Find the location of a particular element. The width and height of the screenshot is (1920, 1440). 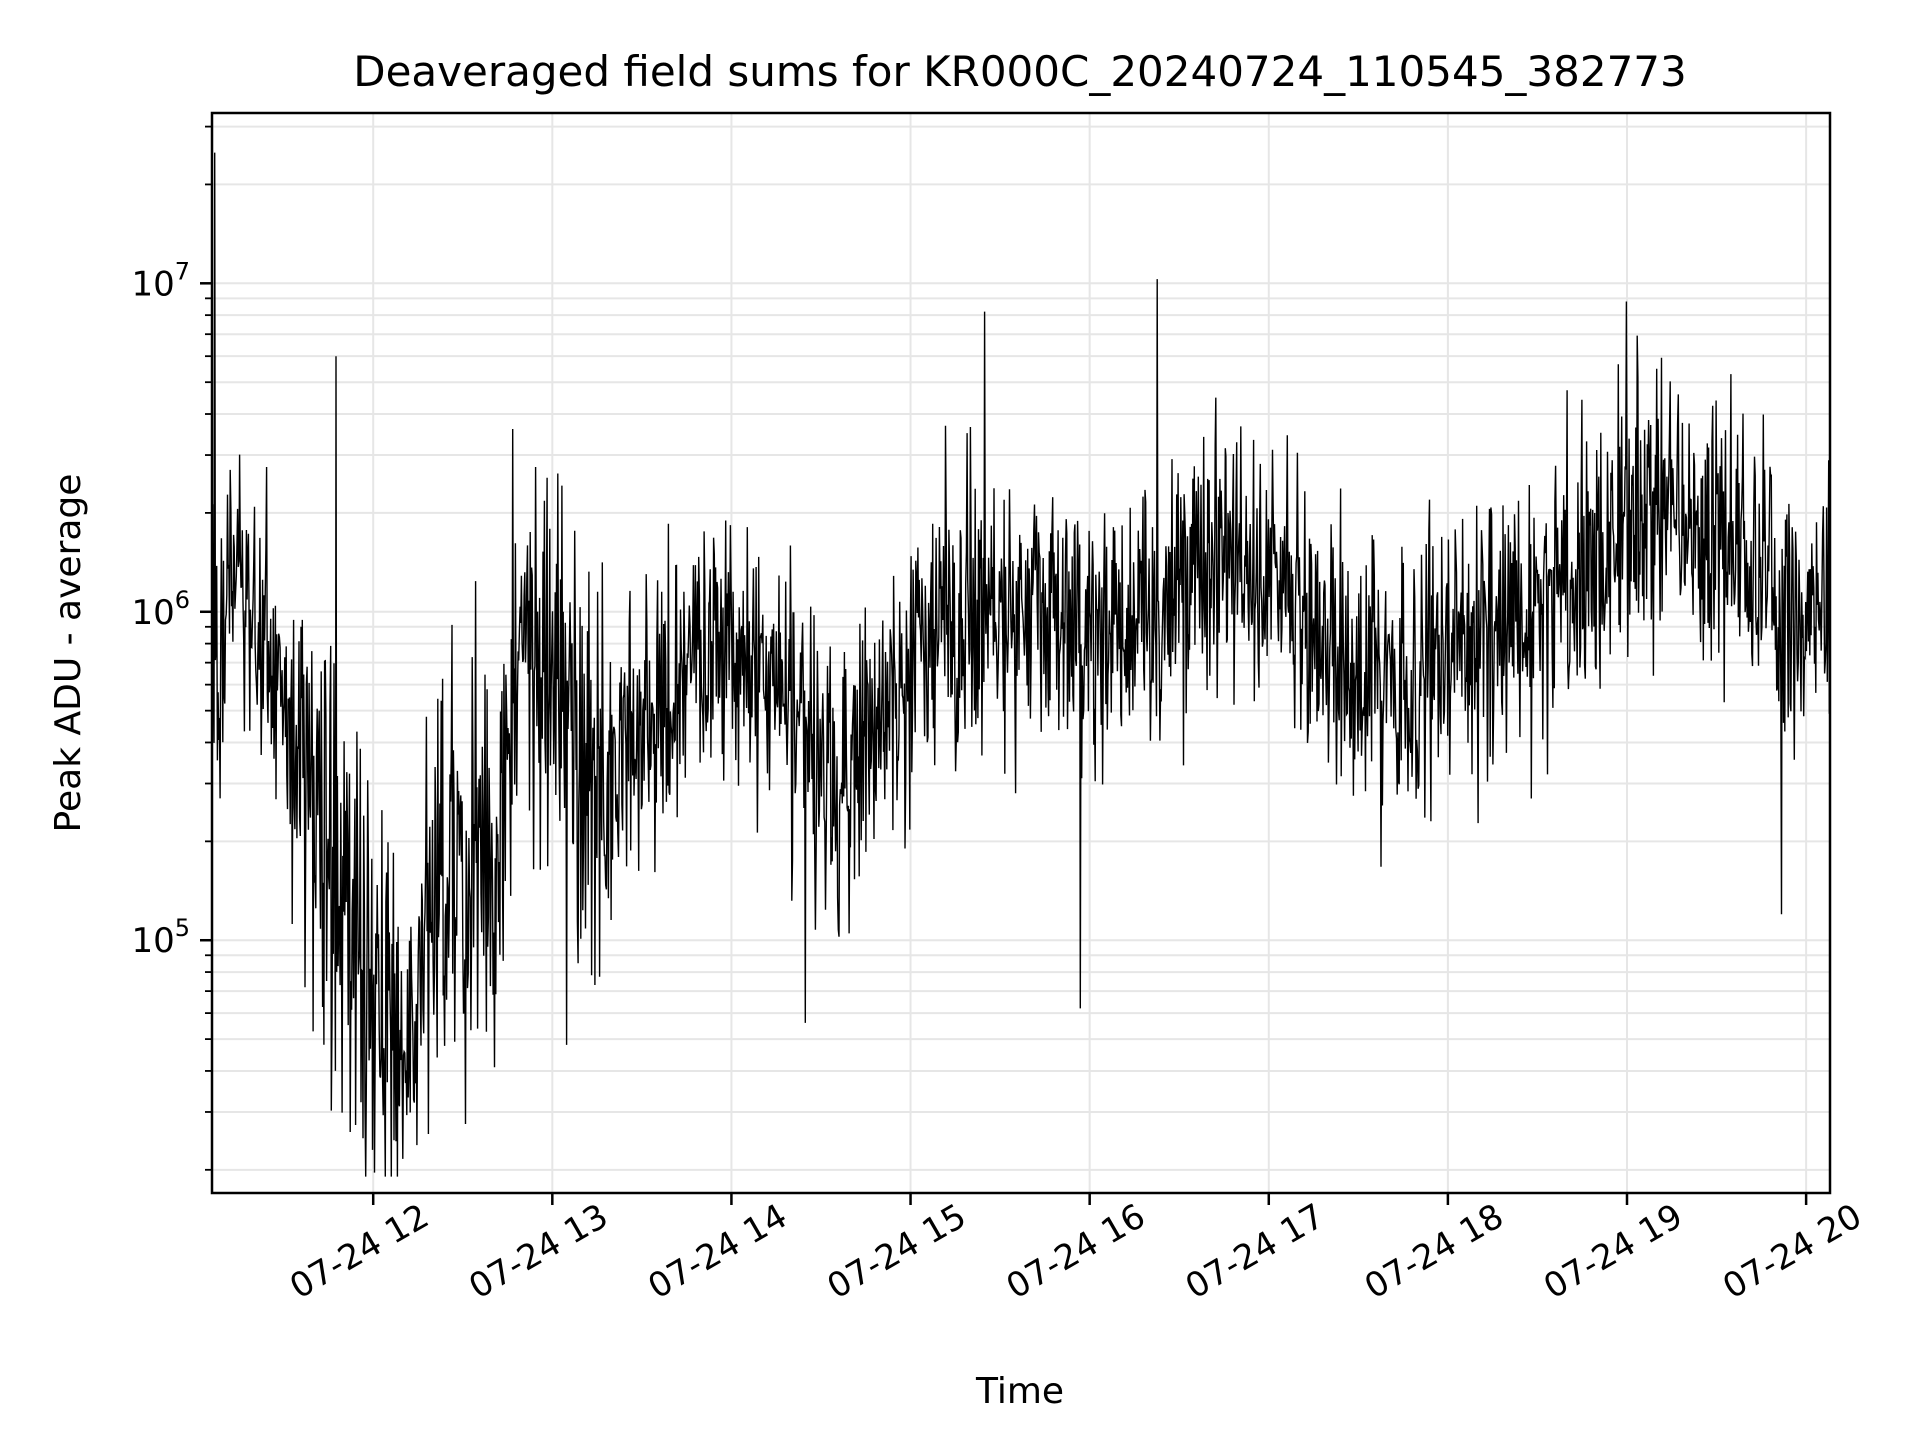

y-tick-exponent: 5 is located at coordinates (182, 928).